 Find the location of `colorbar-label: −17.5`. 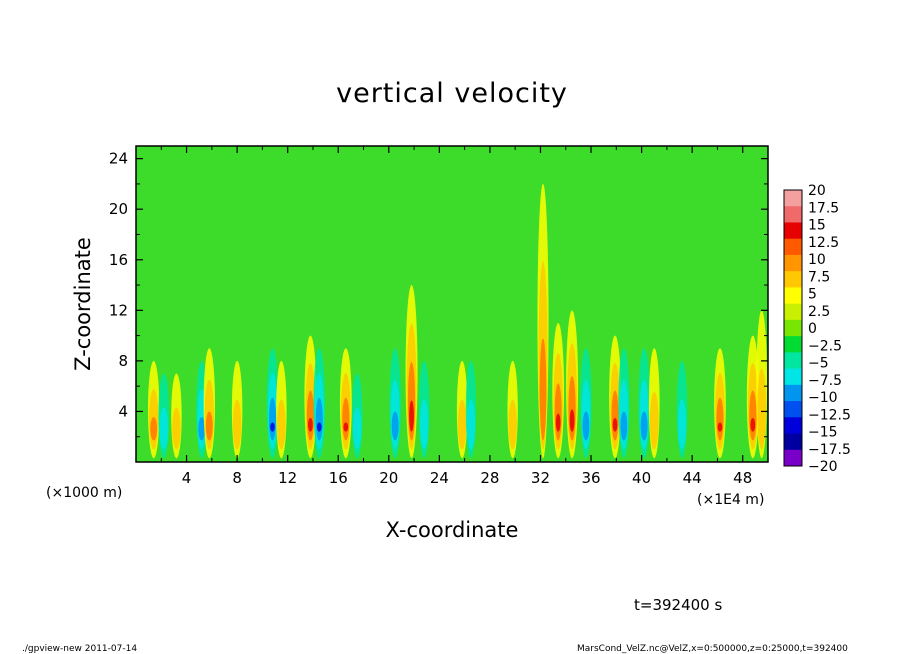

colorbar-label: −17.5 is located at coordinates (829, 450).